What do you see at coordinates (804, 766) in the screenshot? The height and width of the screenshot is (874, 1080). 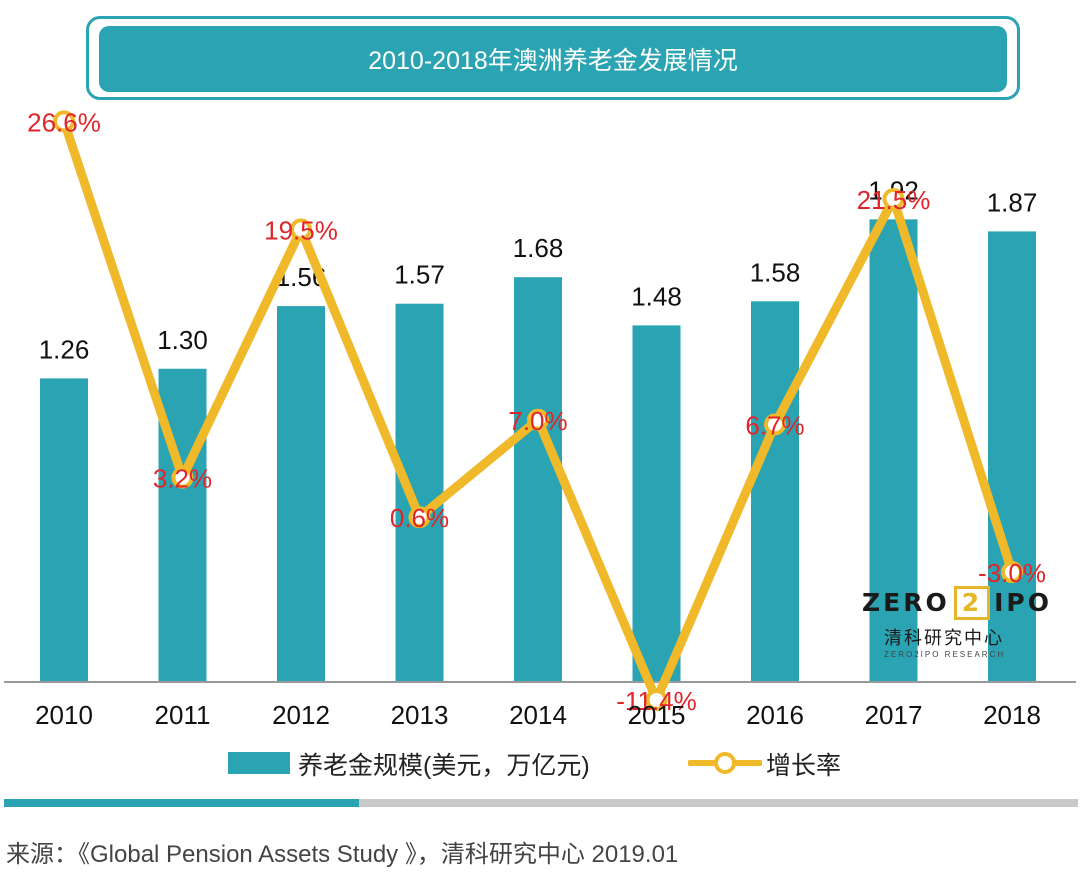 I see `legend-line-label: 增长率` at bounding box center [804, 766].